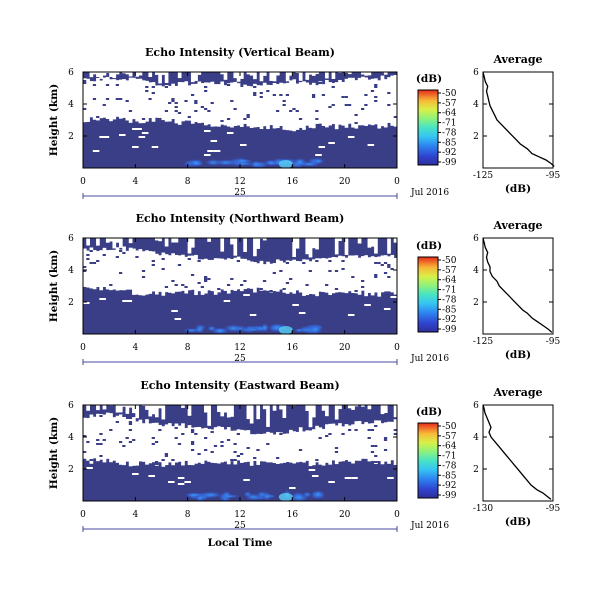 The image size is (613, 603). What do you see at coordinates (71, 303) in the screenshot?
I see `y-tick-label: 2` at bounding box center [71, 303].